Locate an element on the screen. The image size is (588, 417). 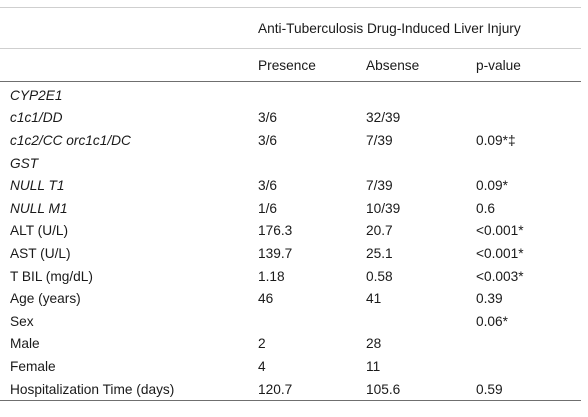
presence-cell: 1.18 is located at coordinates (271, 276).